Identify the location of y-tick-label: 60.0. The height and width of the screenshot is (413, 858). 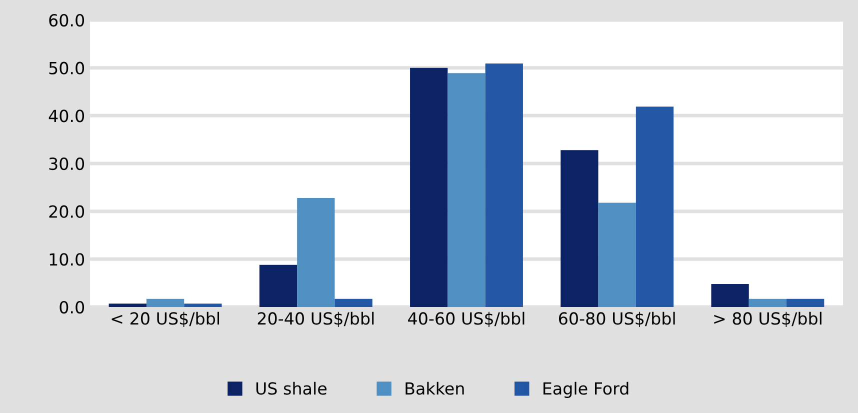
(66, 20).